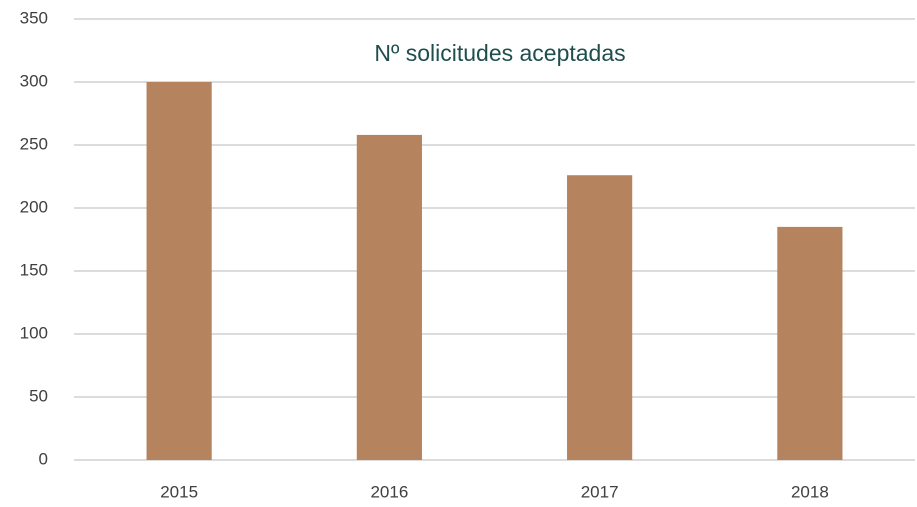 Image resolution: width=917 pixels, height=507 pixels. What do you see at coordinates (600, 491) in the screenshot?
I see `x-tick-label: 2017` at bounding box center [600, 491].